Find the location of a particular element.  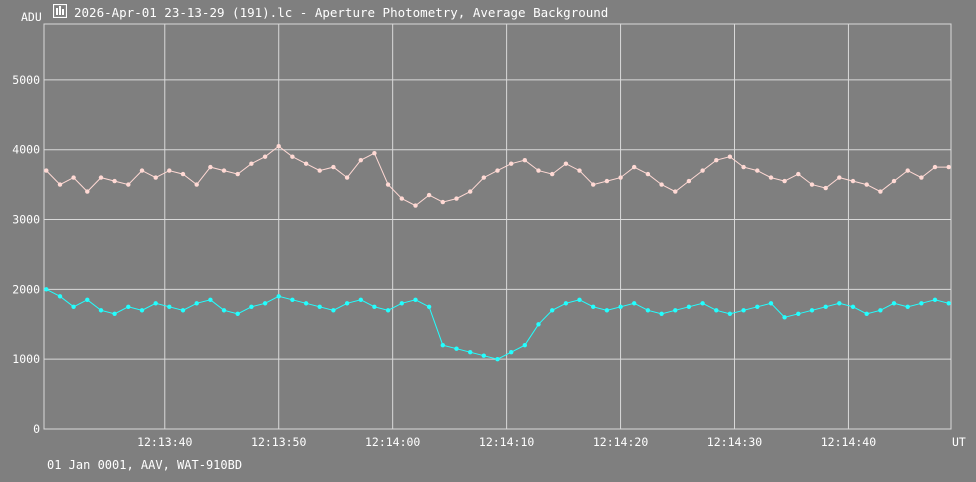

y-tick-label: 5000 is located at coordinates (26, 80).